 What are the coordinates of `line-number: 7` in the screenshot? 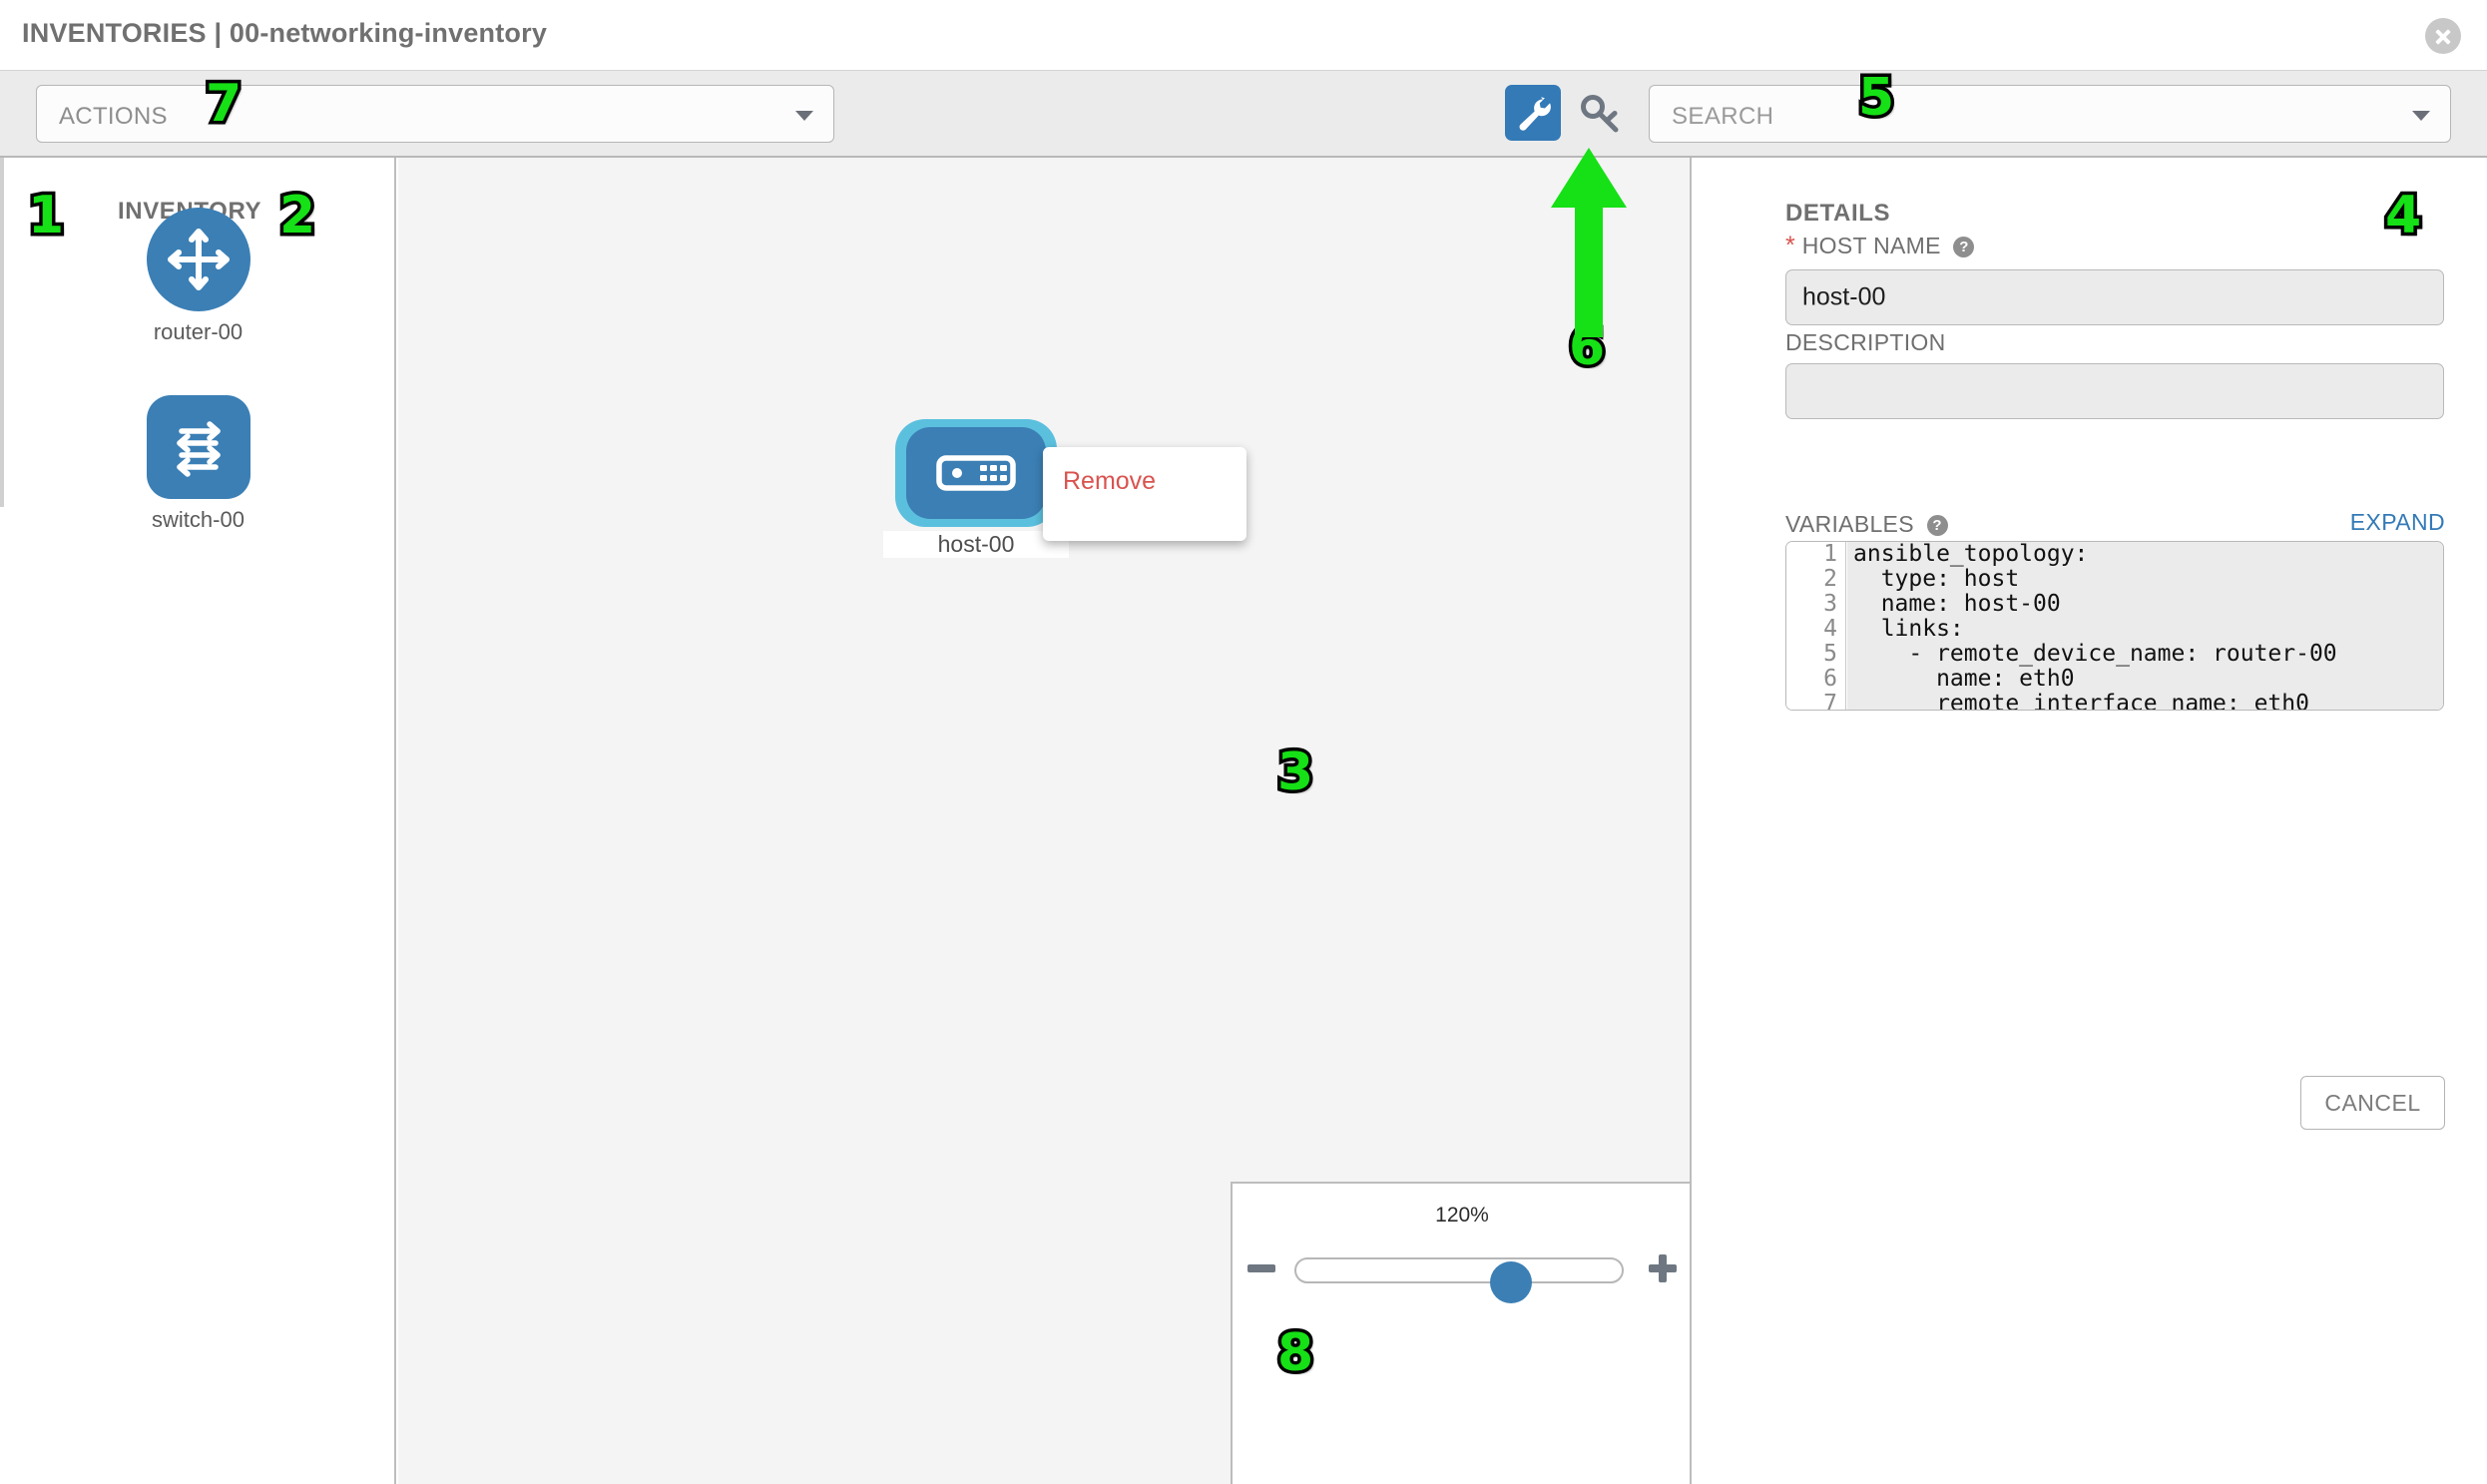 It's located at (1830, 701).